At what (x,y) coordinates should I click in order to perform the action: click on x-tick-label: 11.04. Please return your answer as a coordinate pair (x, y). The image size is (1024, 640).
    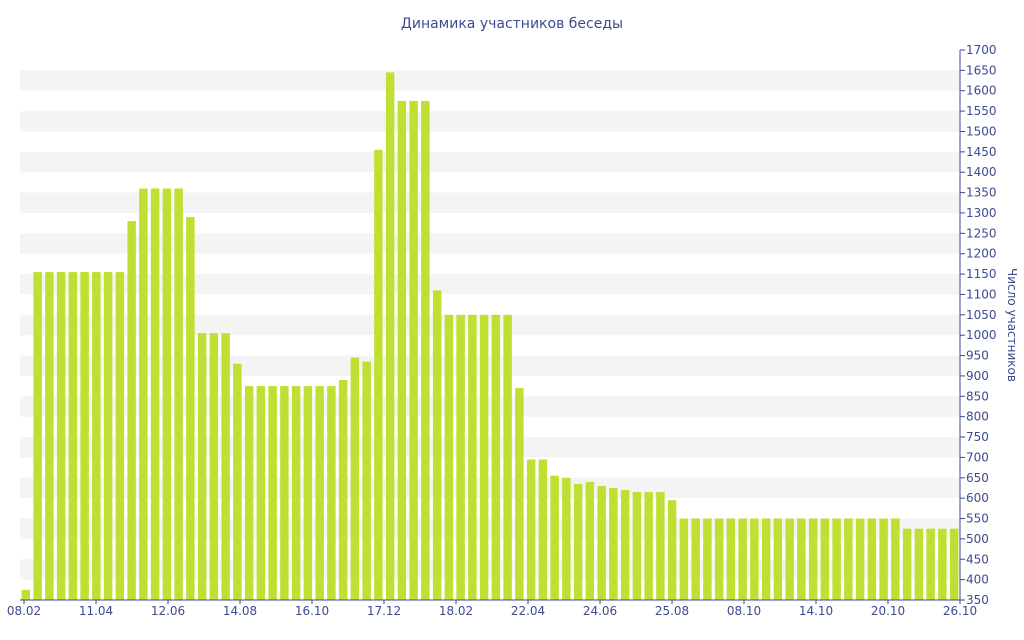
    Looking at the image, I should click on (96, 611).